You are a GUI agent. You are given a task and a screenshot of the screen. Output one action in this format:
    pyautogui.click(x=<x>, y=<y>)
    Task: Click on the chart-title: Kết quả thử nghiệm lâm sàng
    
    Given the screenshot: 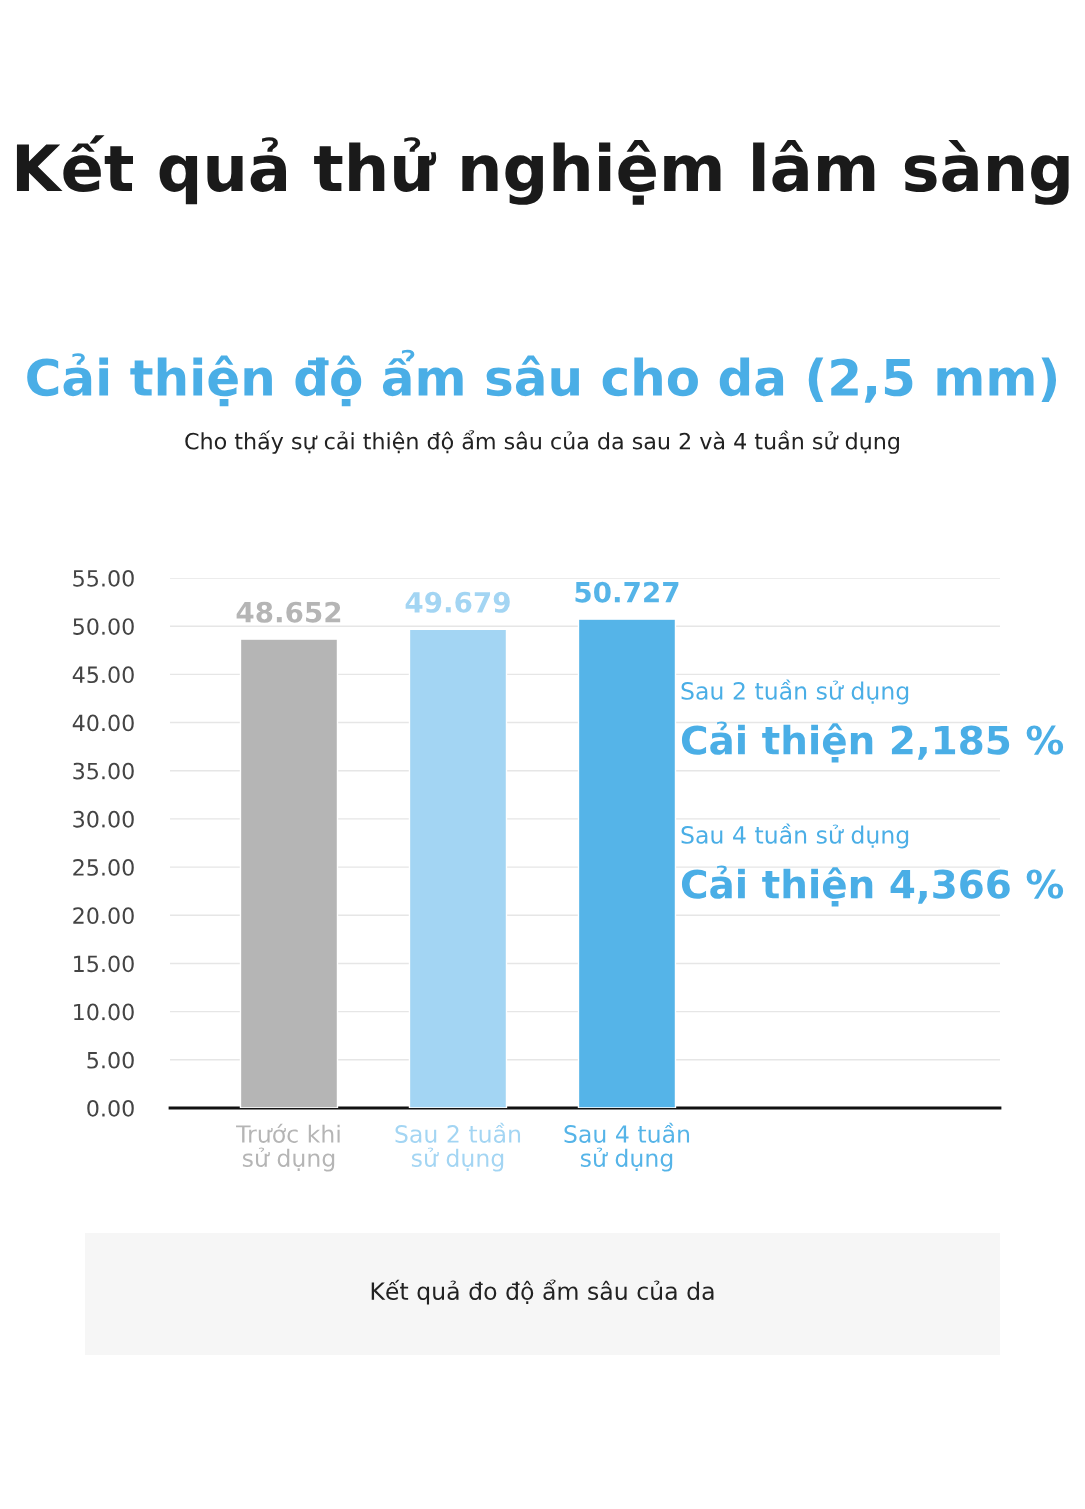 What is the action you would take?
    pyautogui.click(x=542, y=170)
    